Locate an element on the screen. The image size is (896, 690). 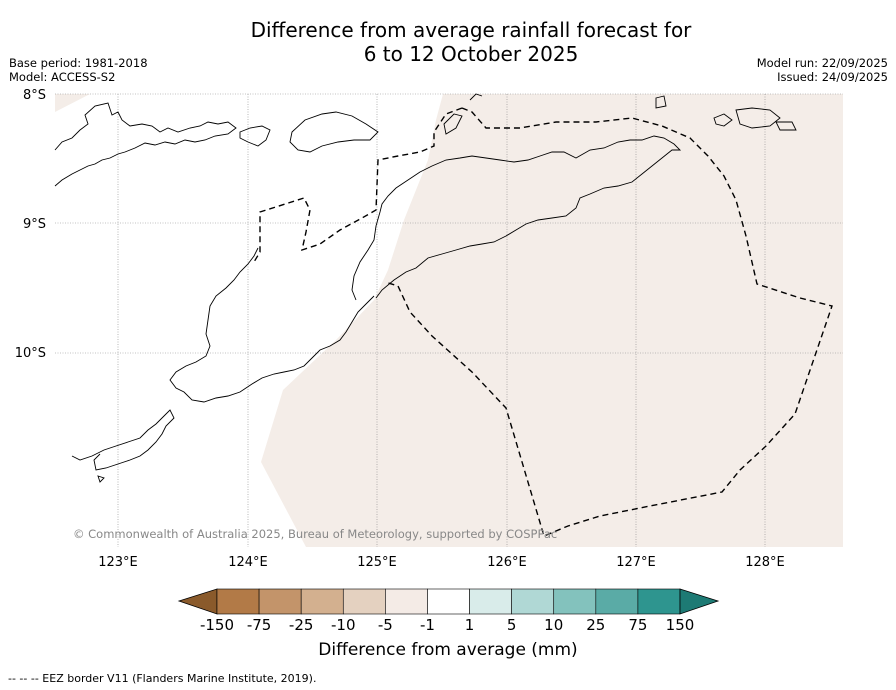
lon-label-125e: 125°E is located at coordinates (377, 562).